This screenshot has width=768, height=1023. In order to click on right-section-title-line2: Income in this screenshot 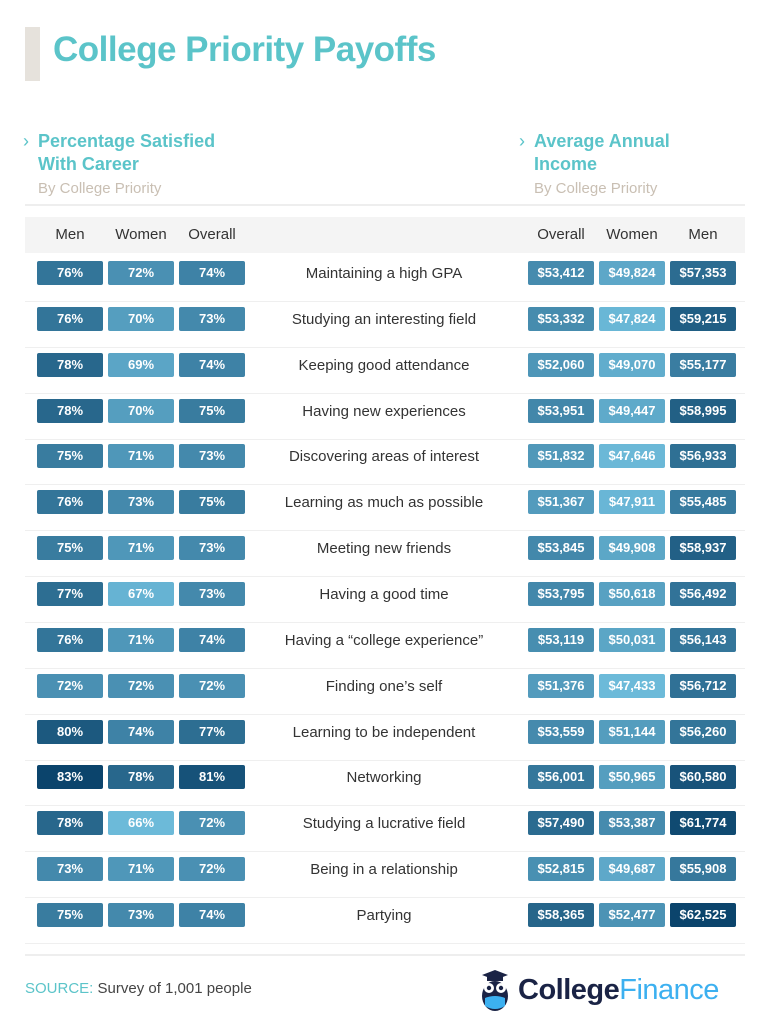, I will do `click(566, 164)`.